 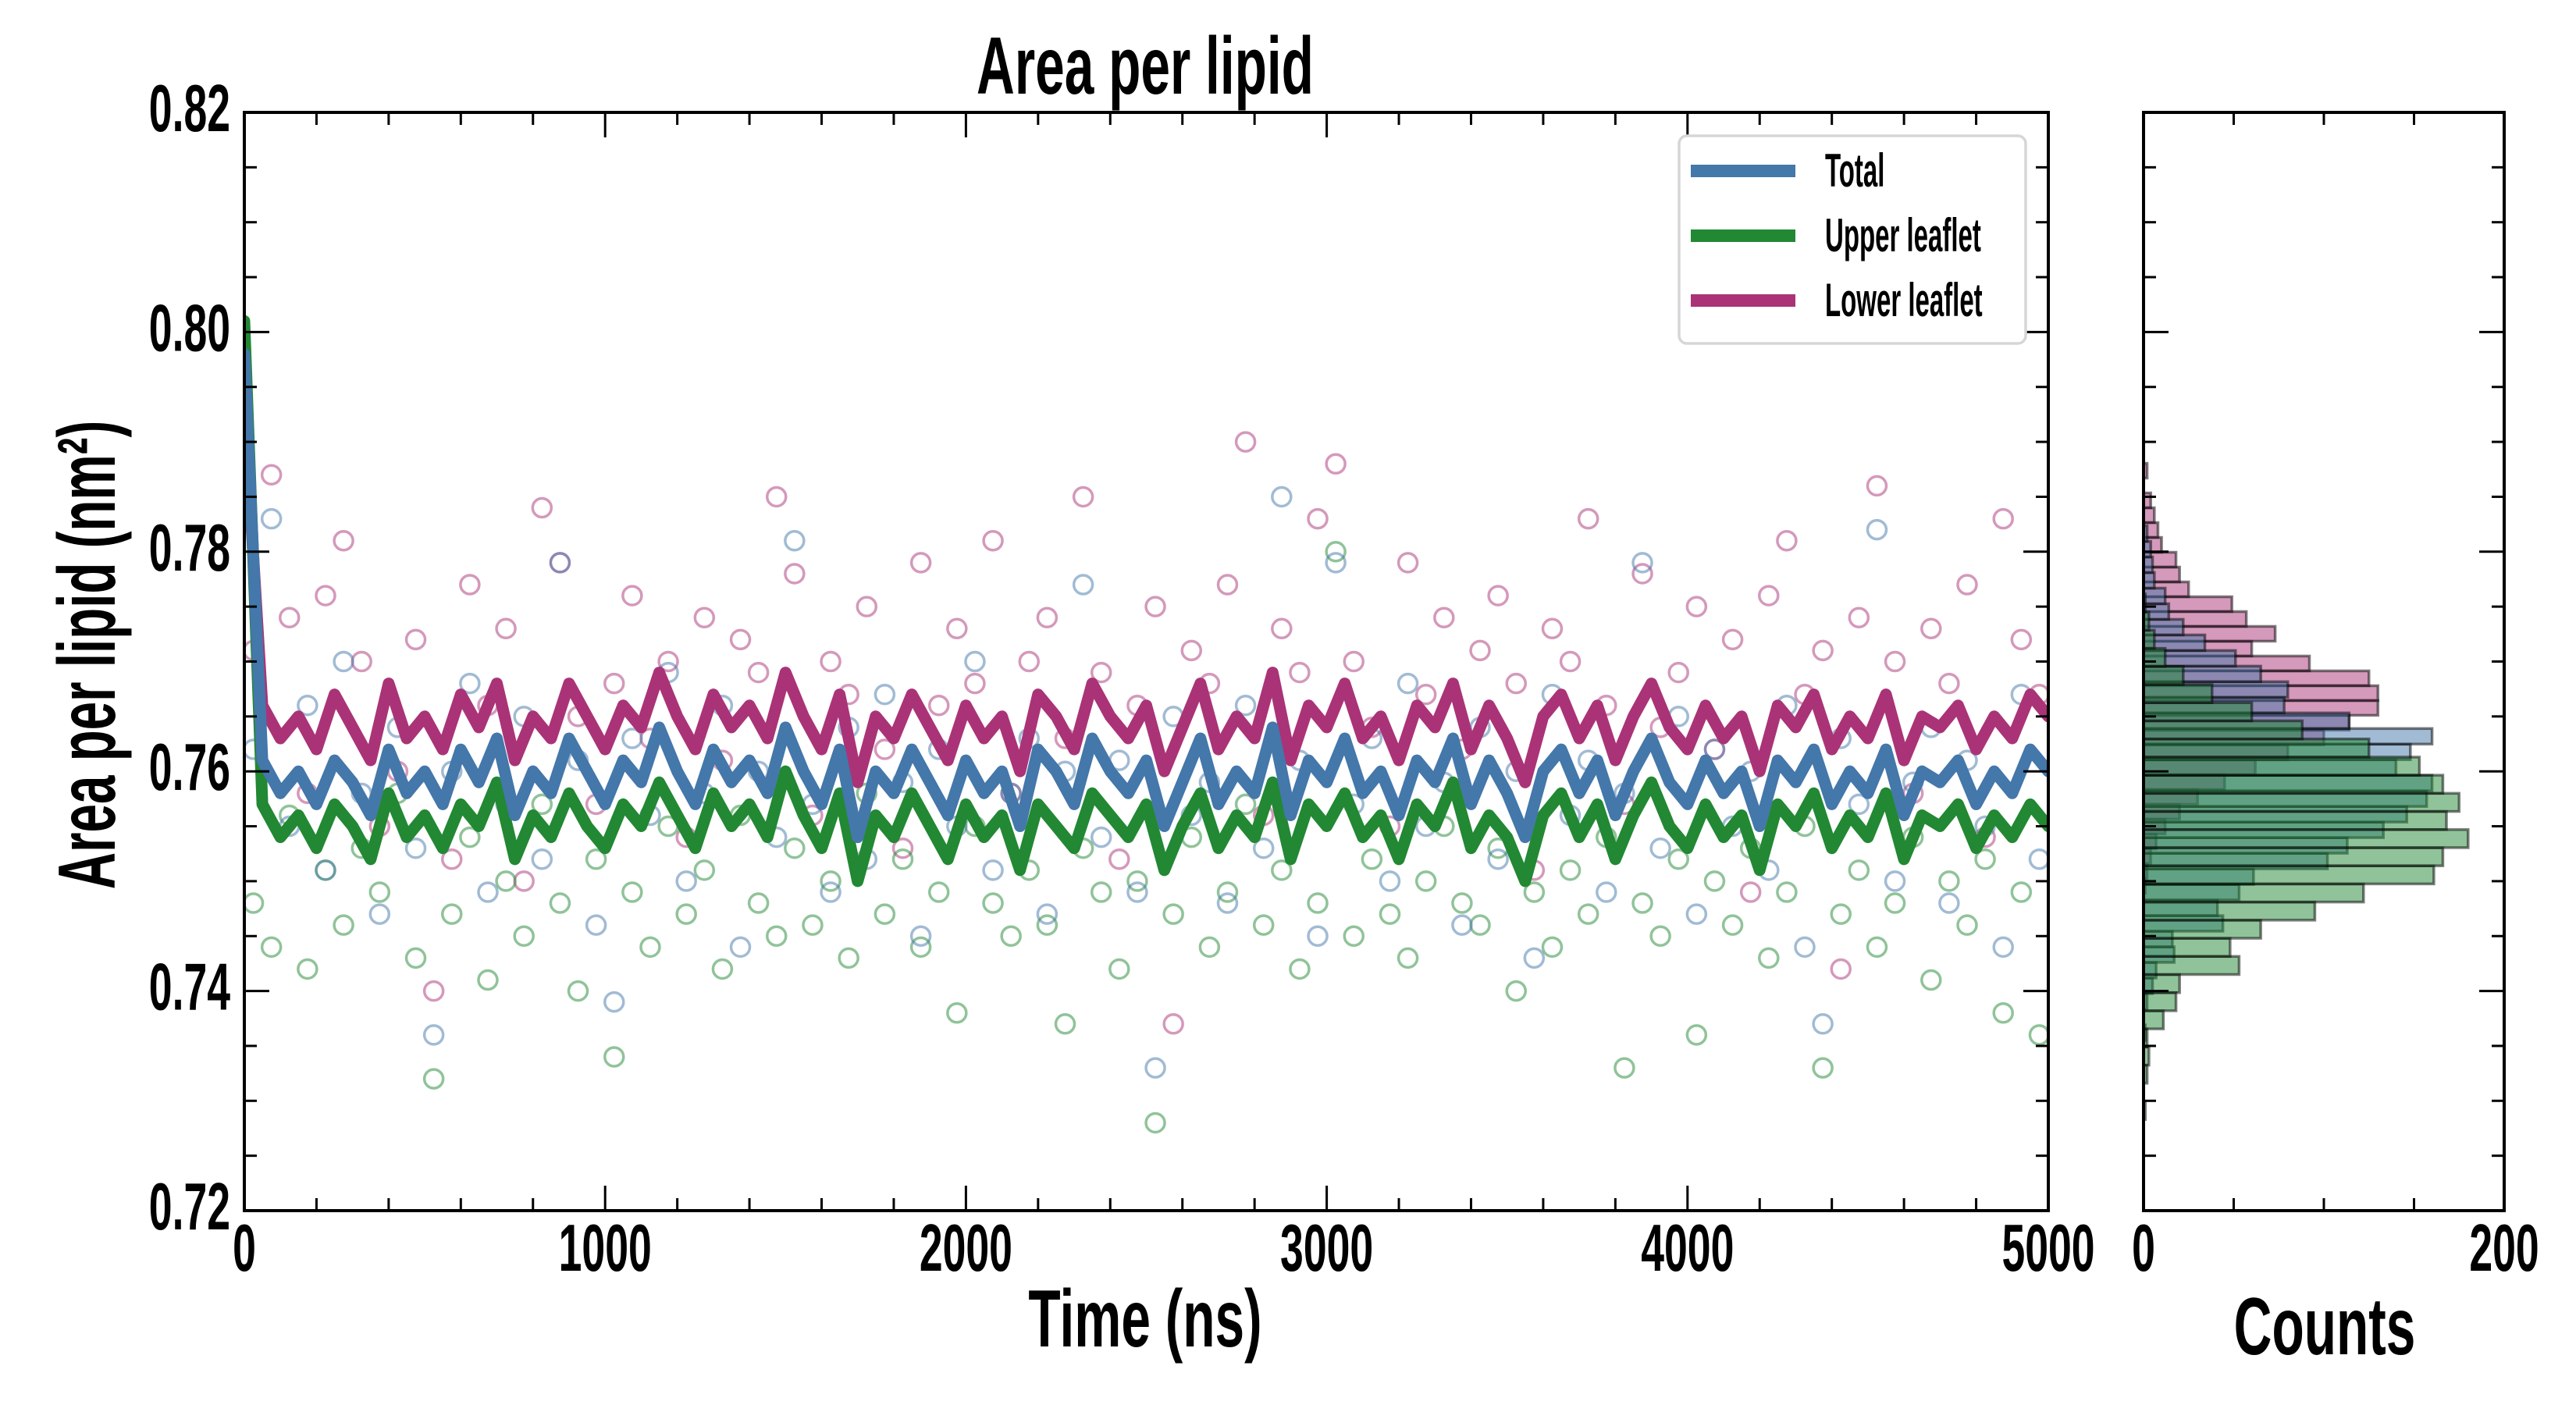 I want to click on histogram-bar-lower-leaflet, so click(x=2150, y=515).